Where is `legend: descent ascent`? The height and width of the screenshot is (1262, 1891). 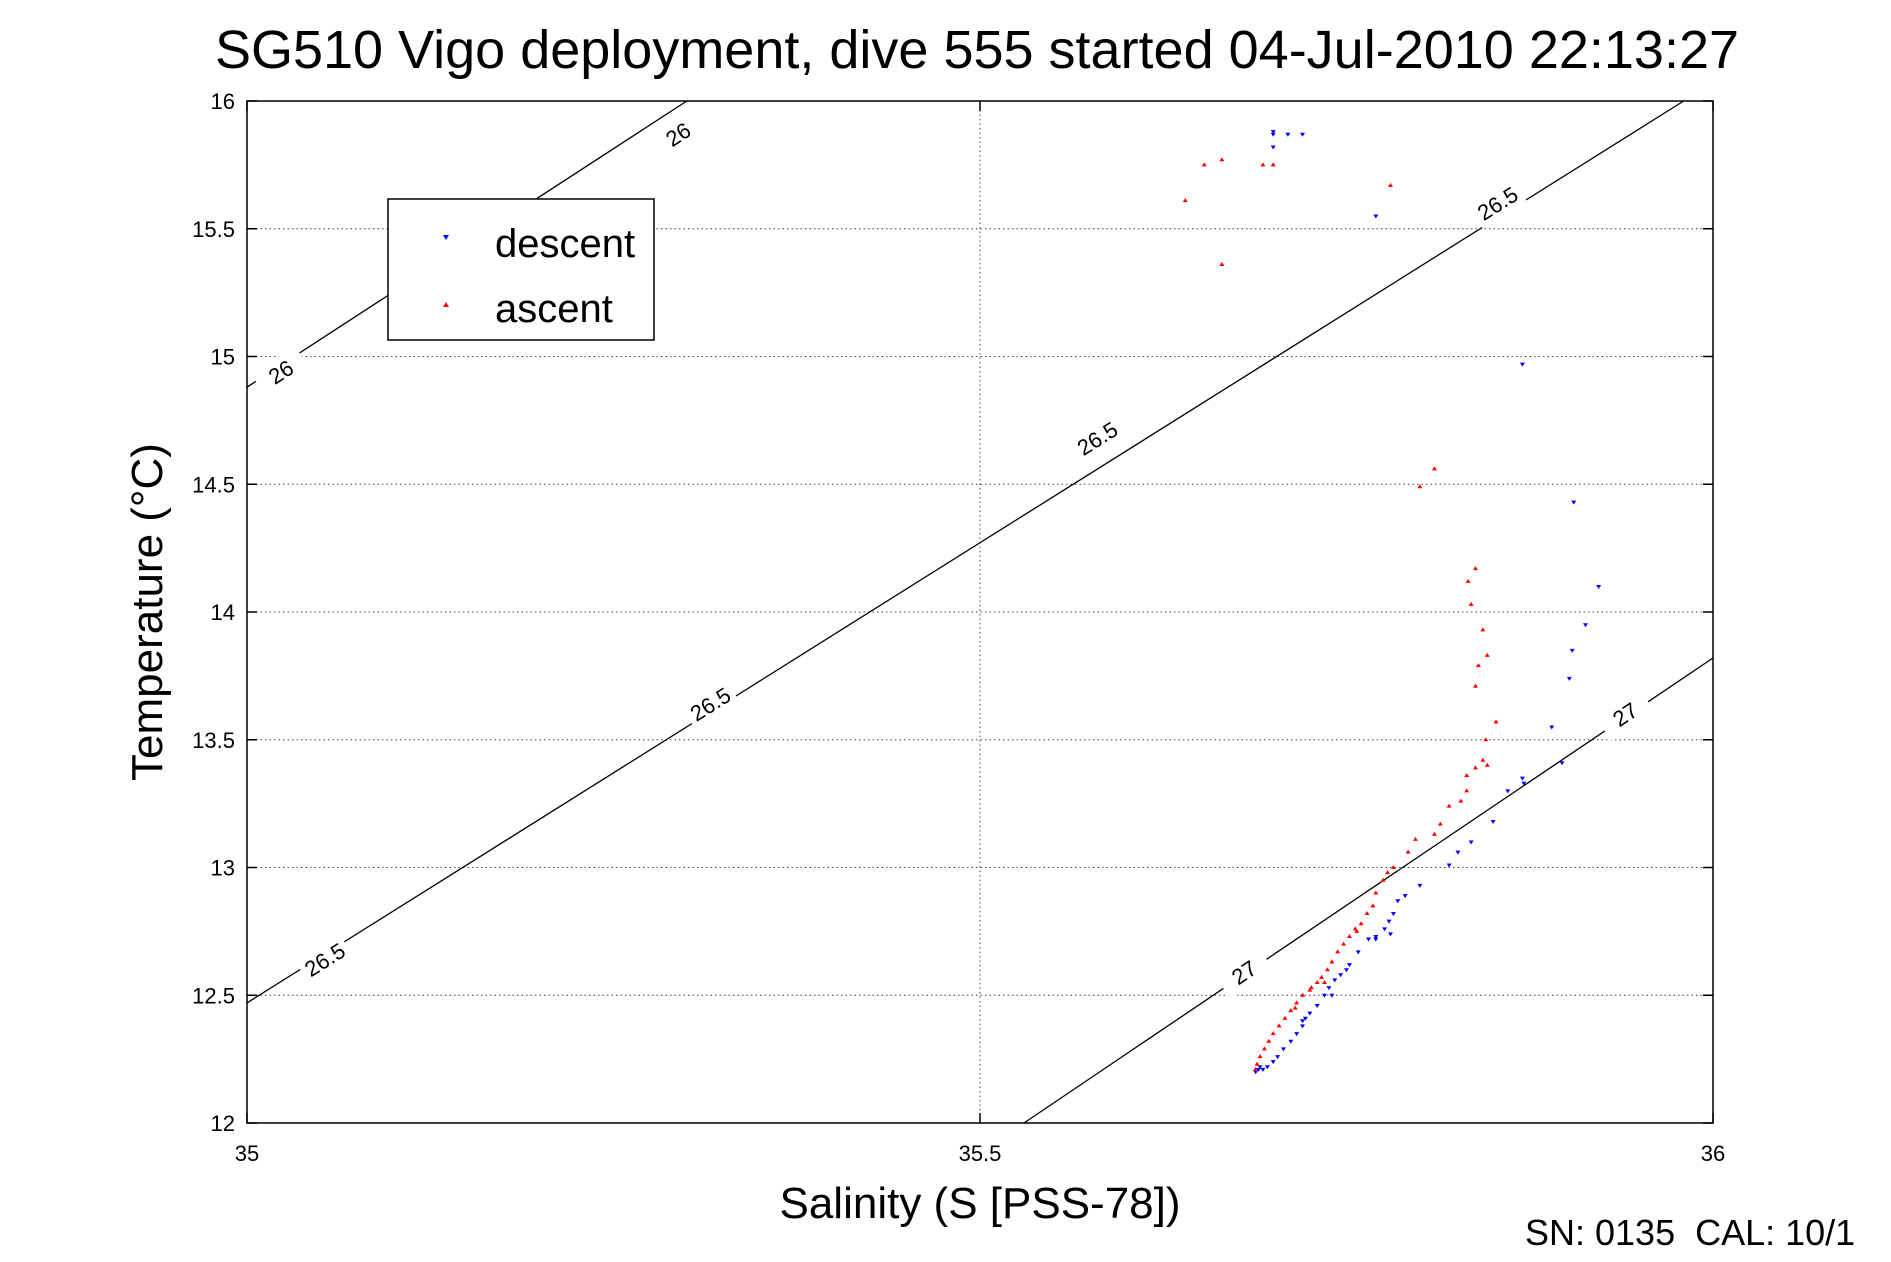 legend: descent ascent is located at coordinates (521, 269).